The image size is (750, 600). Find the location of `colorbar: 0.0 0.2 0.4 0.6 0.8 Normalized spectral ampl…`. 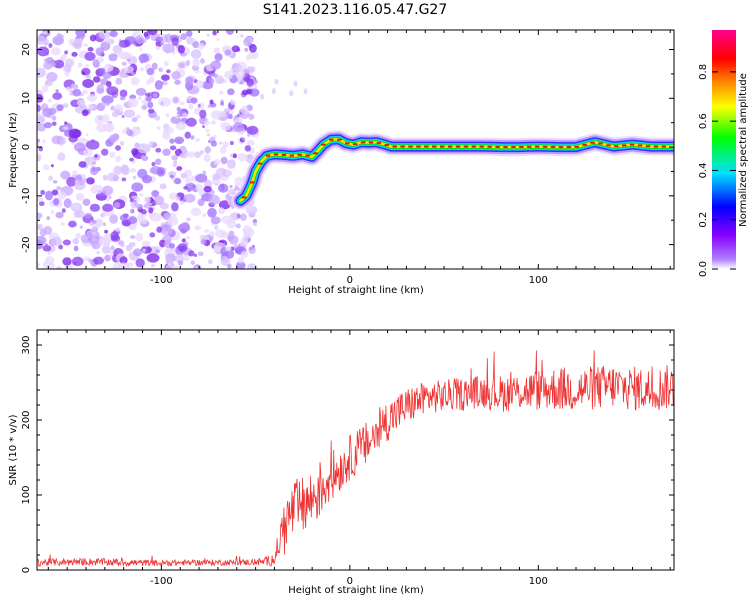

colorbar: 0.0 0.2 0.4 0.6 0.8 Normalized spectral ampl… is located at coordinates (723, 153).